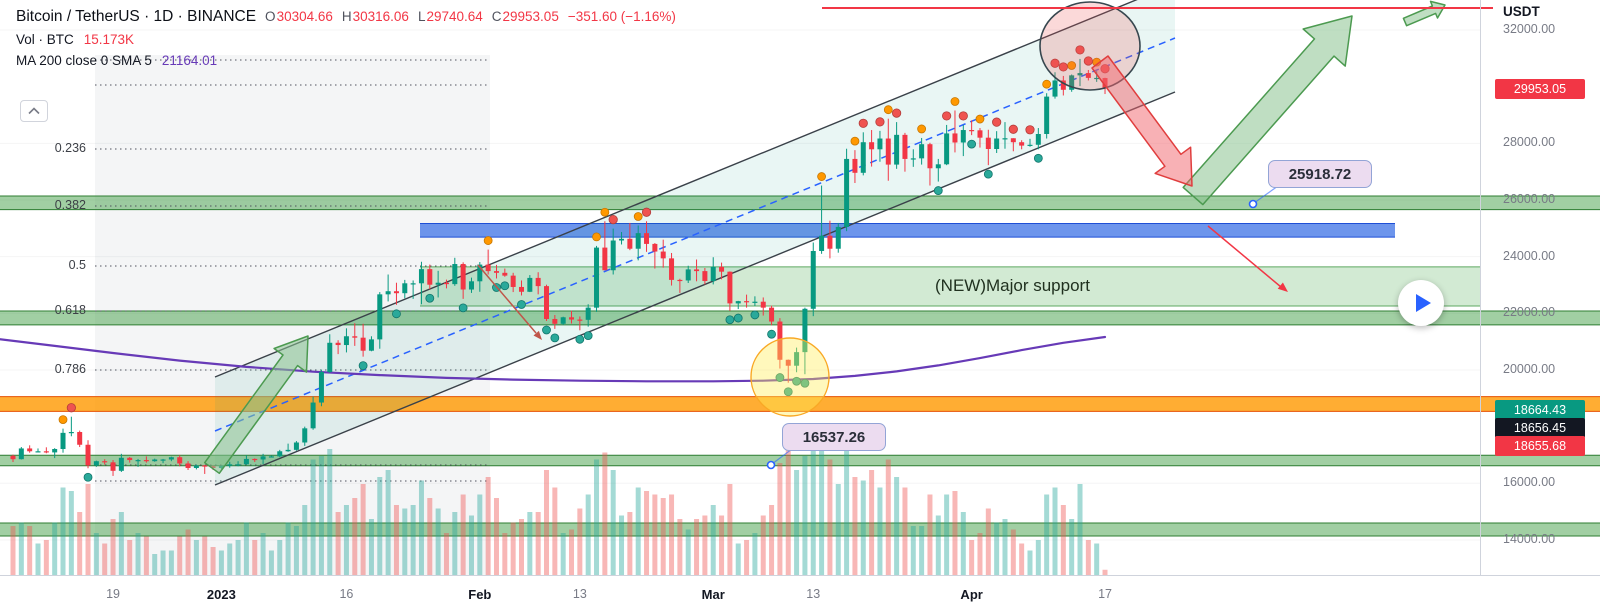 The width and height of the screenshot is (1600, 615). I want to click on highlight-circle-bottom, so click(790, 377).